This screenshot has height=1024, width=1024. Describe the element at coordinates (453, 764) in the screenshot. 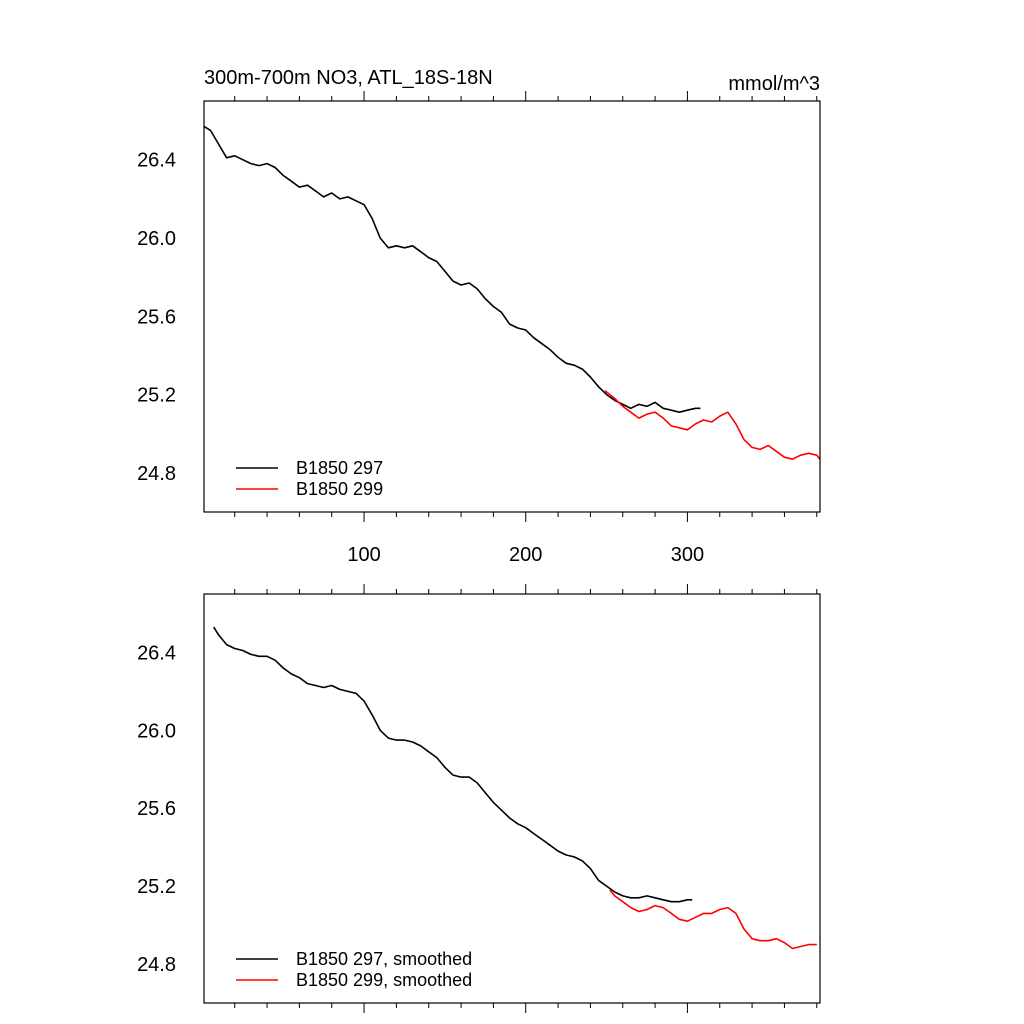

I see `series-line-b1850-297-smoothed` at that location.